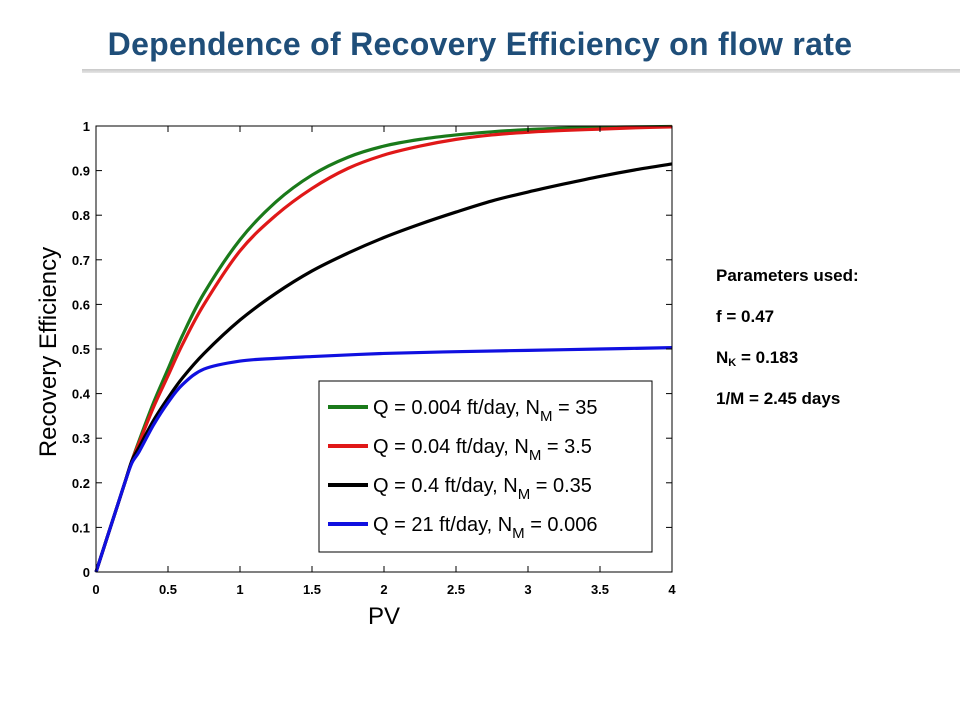 This screenshot has width=960, height=720. Describe the element at coordinates (81, 215) in the screenshot. I see `y-tick-label: 0.8` at that location.